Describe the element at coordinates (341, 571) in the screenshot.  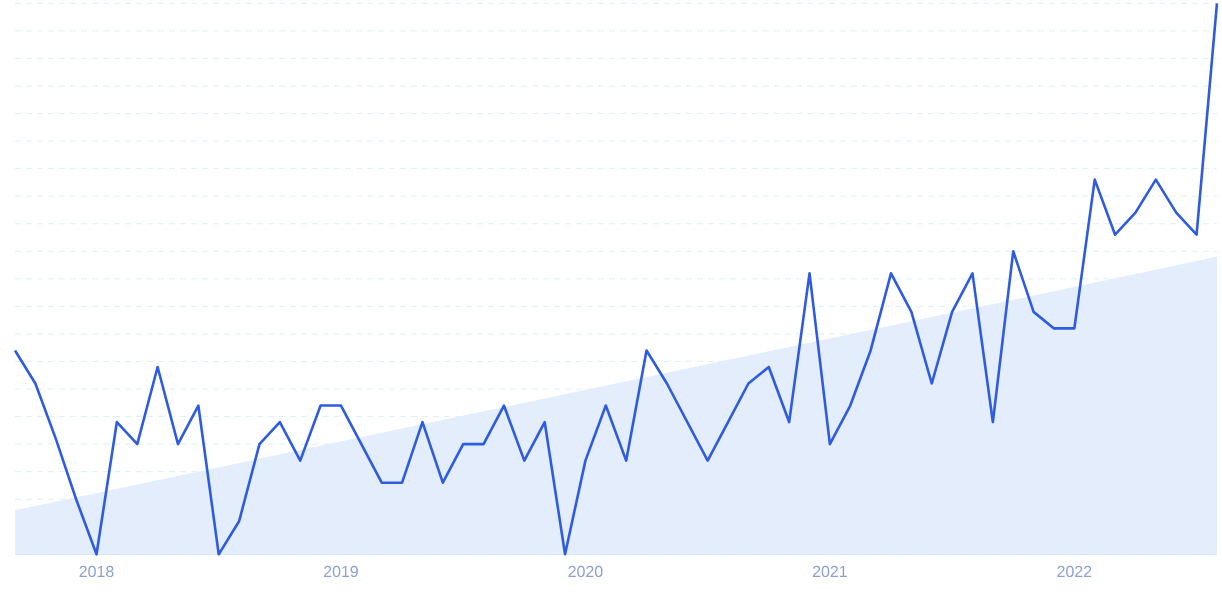
I see `x-tick-label: 2019` at that location.